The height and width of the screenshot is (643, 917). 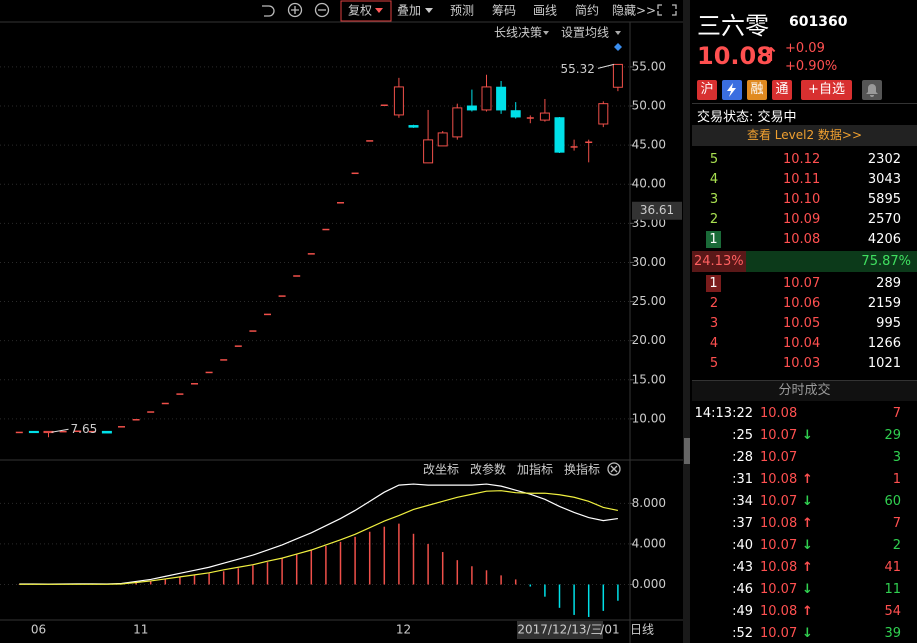 What do you see at coordinates (618, 47) in the screenshot?
I see `marker-diamond` at bounding box center [618, 47].